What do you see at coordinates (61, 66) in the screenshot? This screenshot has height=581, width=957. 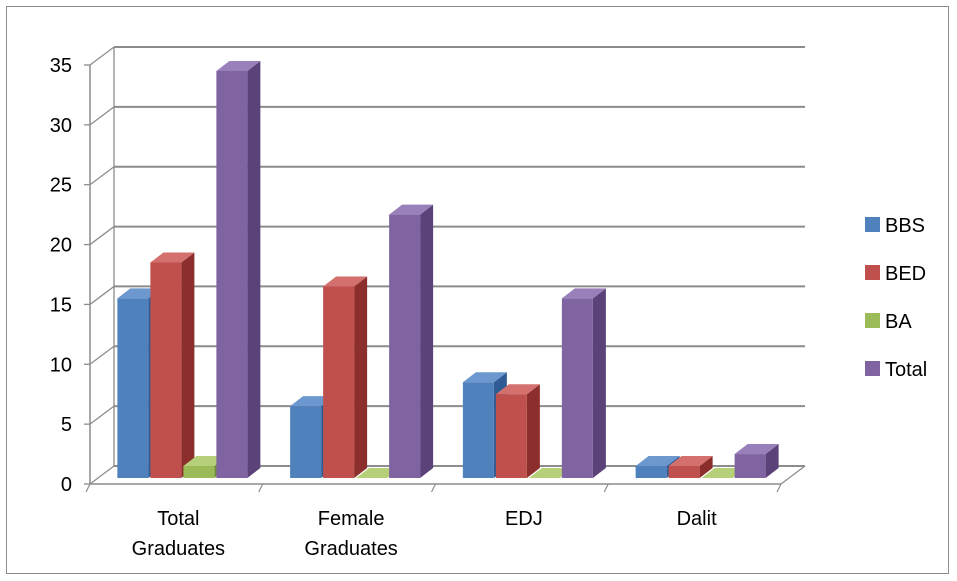 I see `y-tick-label: 35` at bounding box center [61, 66].